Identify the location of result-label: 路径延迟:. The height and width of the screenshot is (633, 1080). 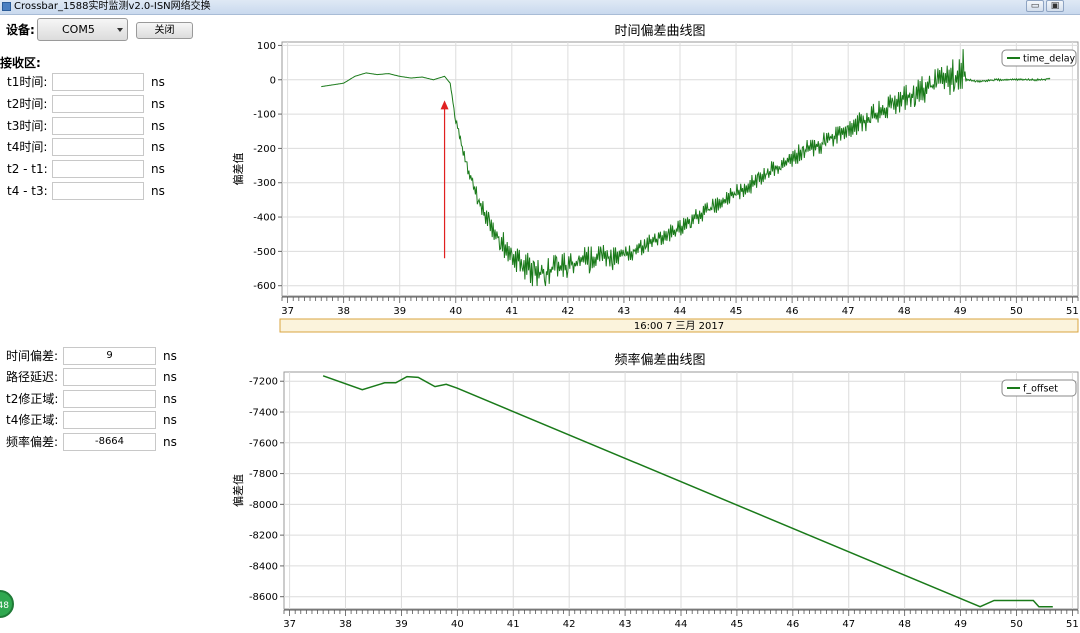
(32, 377).